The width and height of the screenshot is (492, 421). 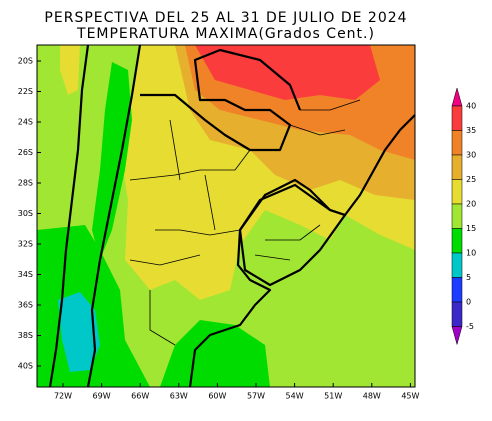 What do you see at coordinates (225, 34) in the screenshot?
I see `title-line: TEMPERATURA MAXIMA(Grados Cent.)` at bounding box center [225, 34].